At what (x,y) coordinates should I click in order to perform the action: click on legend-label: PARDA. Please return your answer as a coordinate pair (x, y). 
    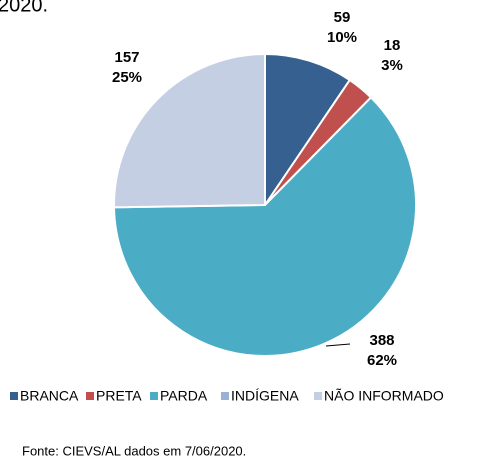
    Looking at the image, I should click on (184, 396).